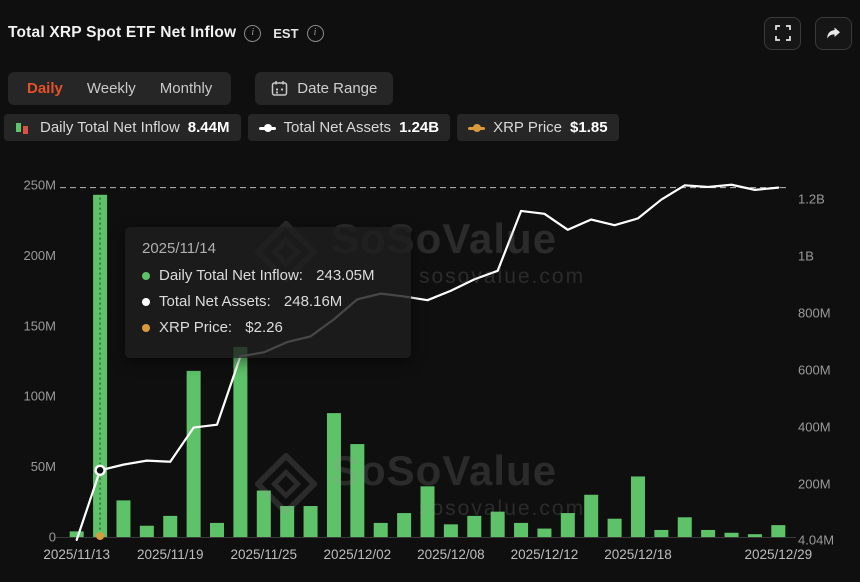  I want to click on tooltip-value: 243.05M, so click(345, 275).